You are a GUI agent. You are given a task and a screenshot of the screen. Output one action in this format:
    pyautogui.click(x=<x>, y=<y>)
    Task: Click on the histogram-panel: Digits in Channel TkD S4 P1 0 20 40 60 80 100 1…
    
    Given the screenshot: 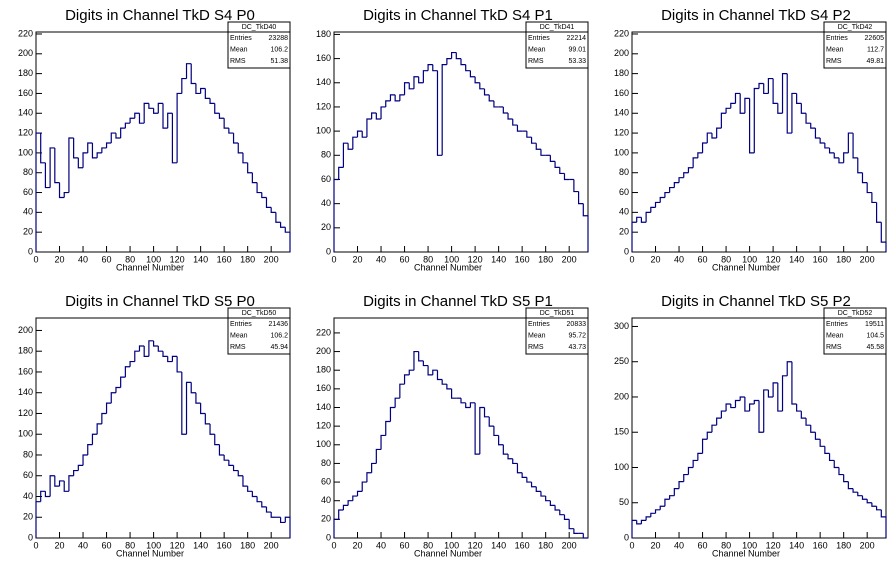 What is the action you would take?
    pyautogui.click(x=452, y=139)
    